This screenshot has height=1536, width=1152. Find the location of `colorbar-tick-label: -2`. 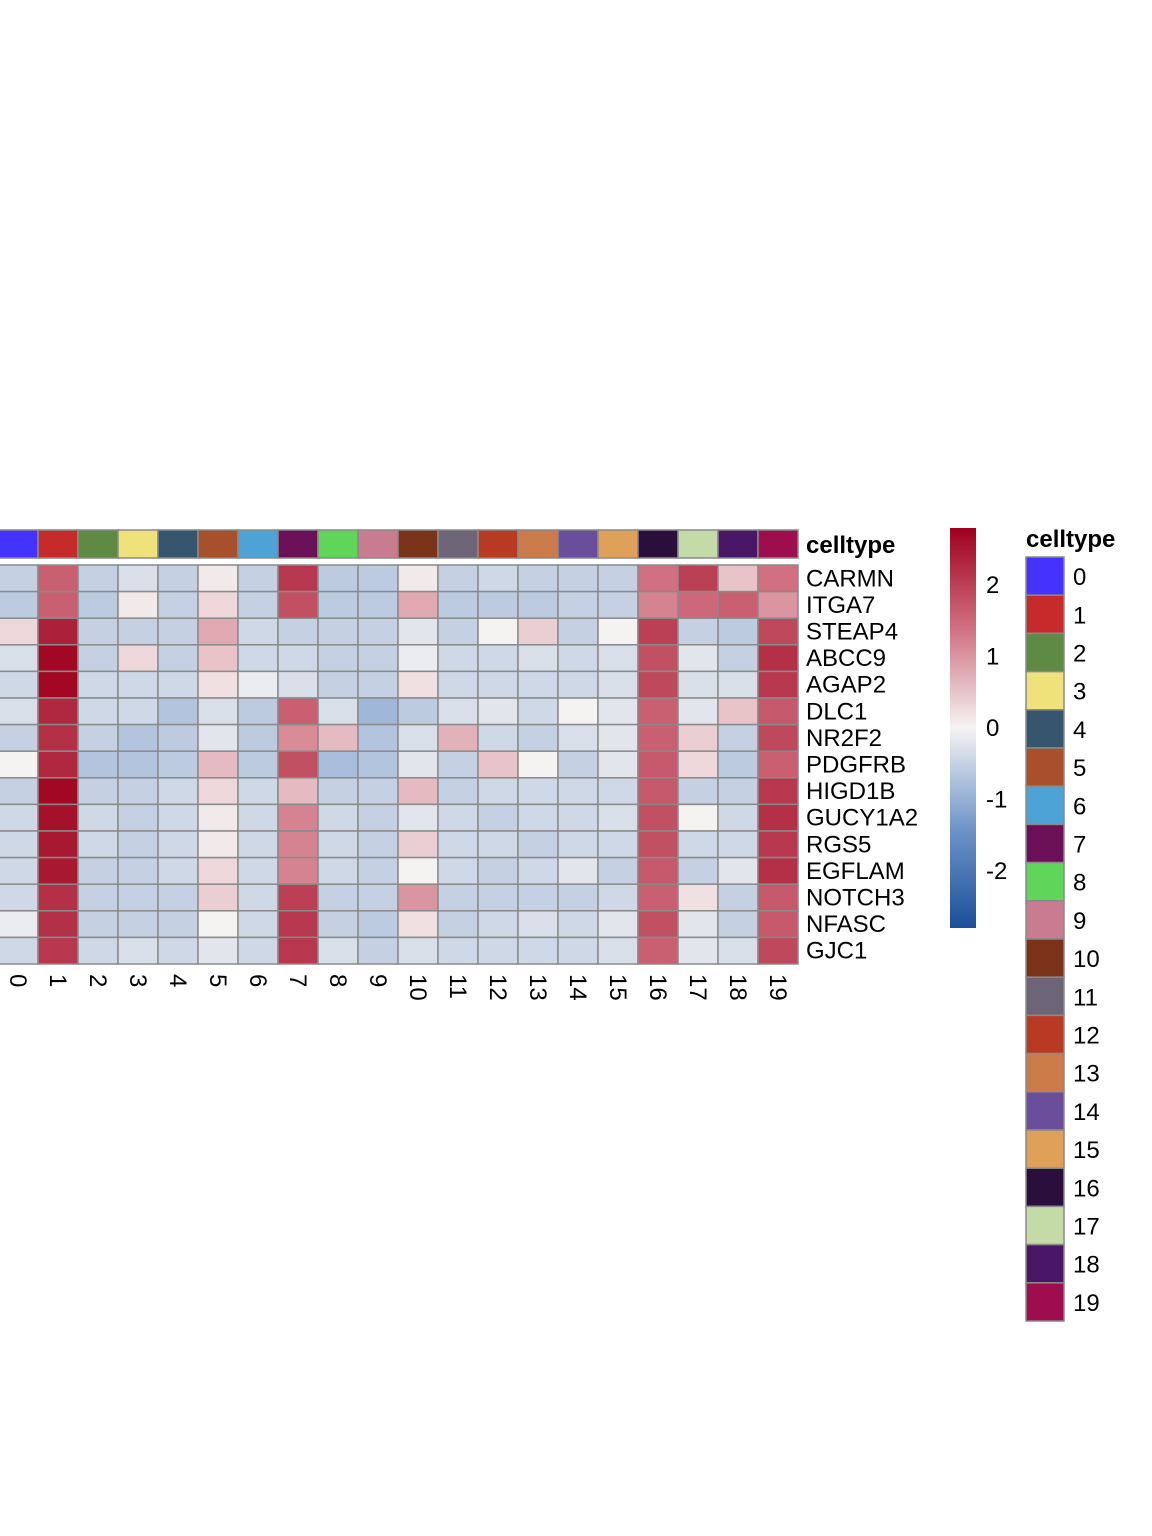

colorbar-tick-label: -2 is located at coordinates (996, 871).